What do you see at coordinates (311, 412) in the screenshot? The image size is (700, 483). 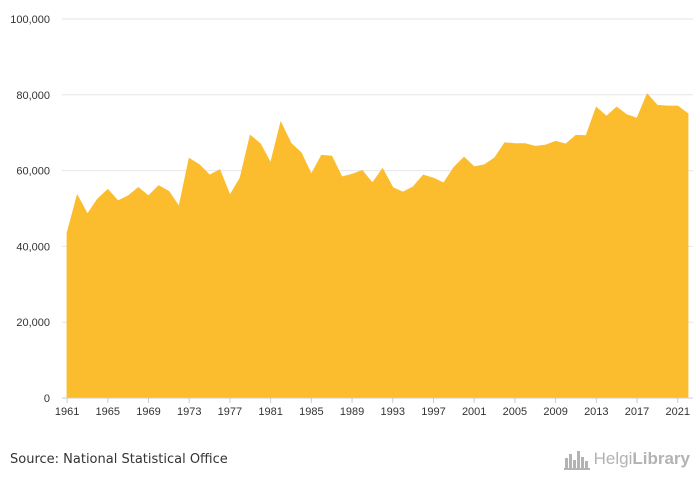 I see `x-tick-label: 1985` at bounding box center [311, 412].